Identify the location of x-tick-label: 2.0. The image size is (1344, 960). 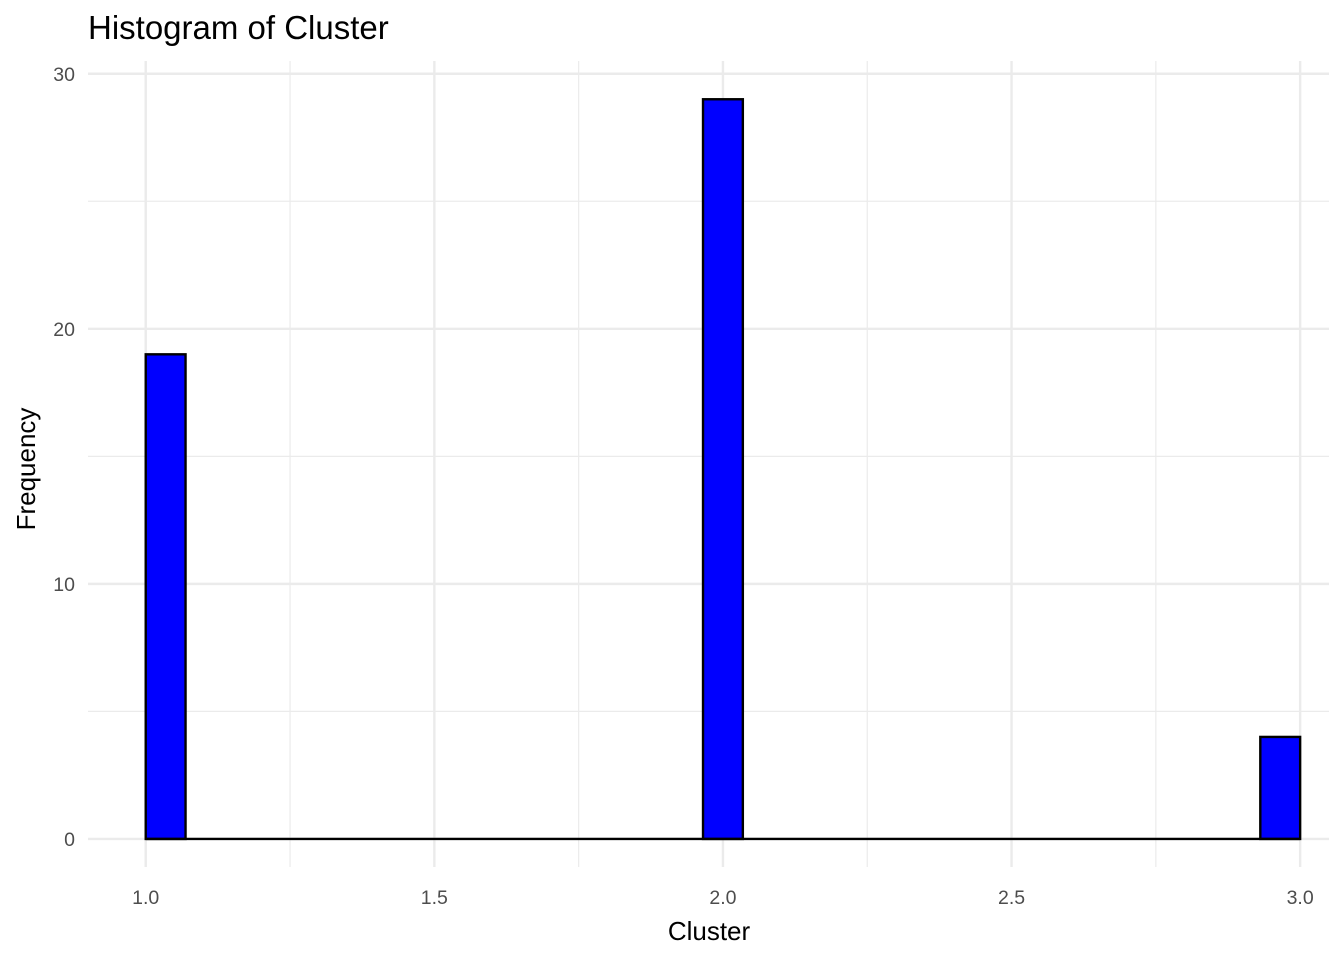
(722, 898).